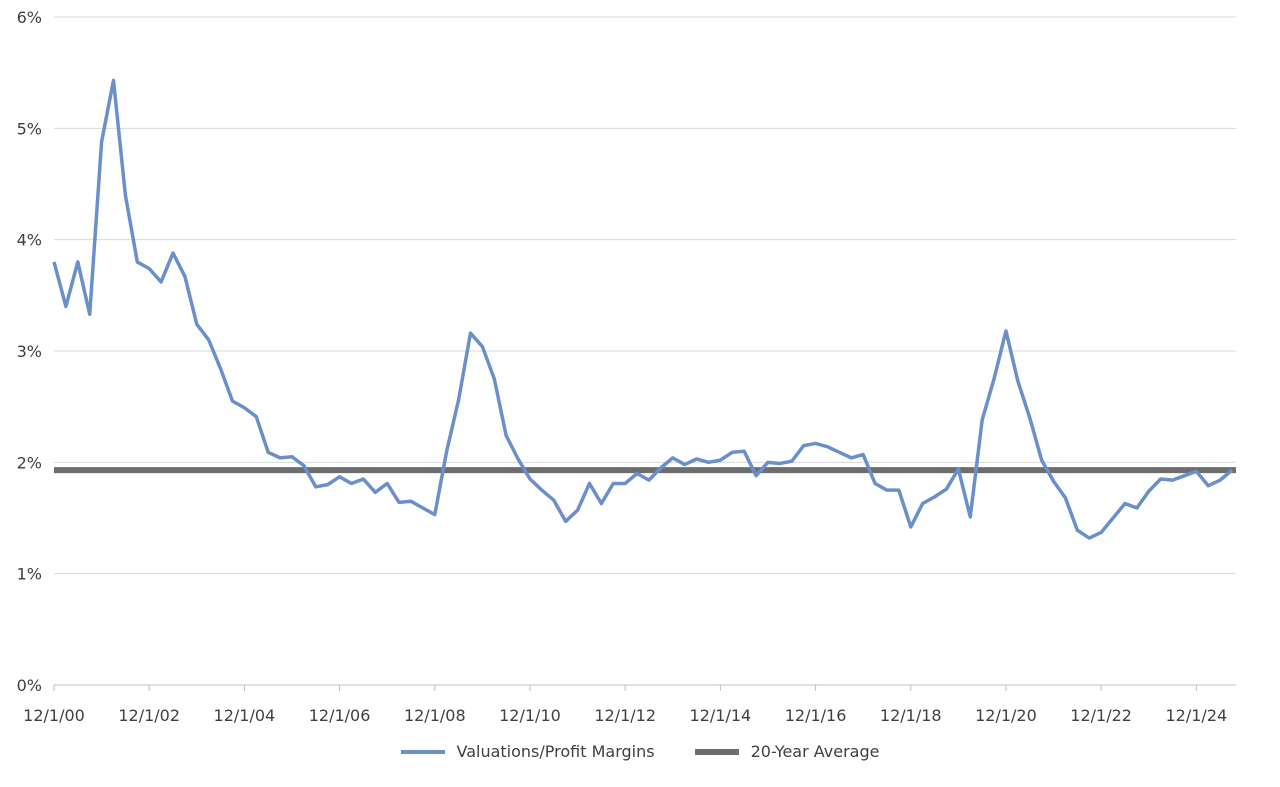 The image size is (1280, 787). I want to click on legend-item-series-2: 20-Year Average, so click(787, 751).